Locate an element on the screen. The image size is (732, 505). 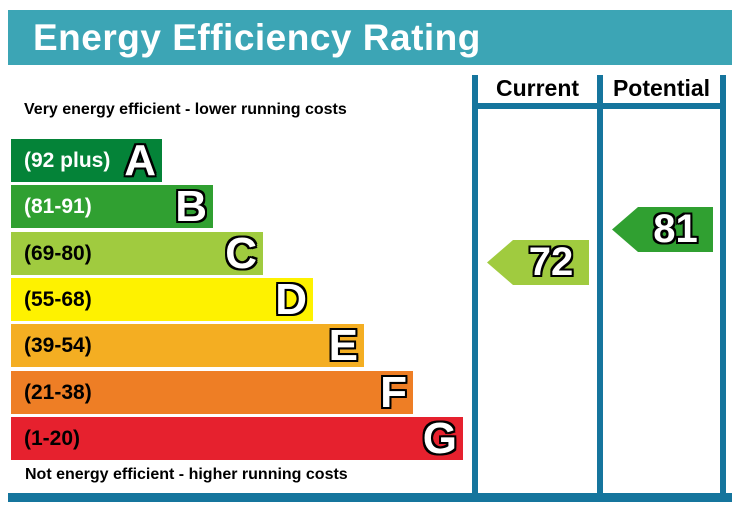
current-rating-arrow: 72 is located at coordinates (538, 262).